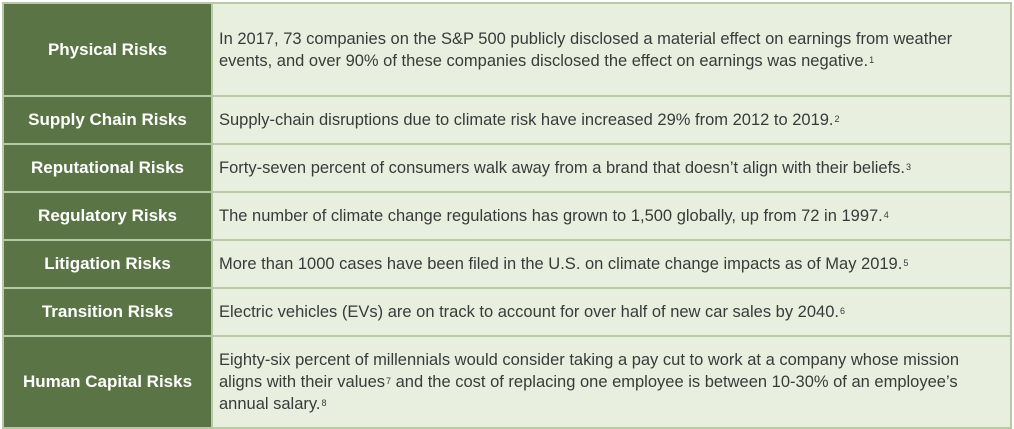 The height and width of the screenshot is (429, 1014). What do you see at coordinates (886, 215) in the screenshot?
I see `footnote-marker: 4` at bounding box center [886, 215].